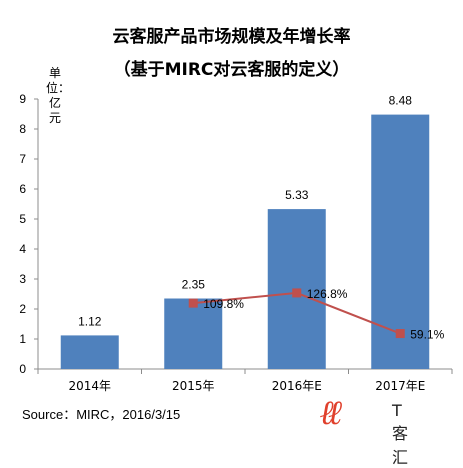 This screenshot has width=463, height=468. Describe the element at coordinates (22, 309) in the screenshot. I see `y-tick-label: 2` at that location.